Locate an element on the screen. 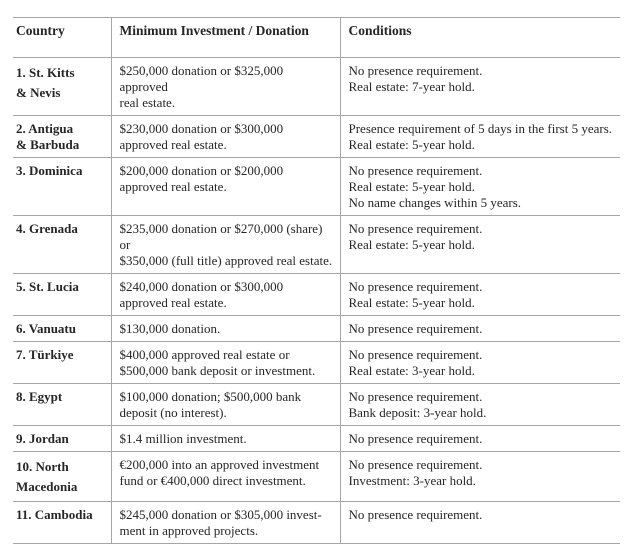  country-cell: 8. Egypt is located at coordinates (62, 404).